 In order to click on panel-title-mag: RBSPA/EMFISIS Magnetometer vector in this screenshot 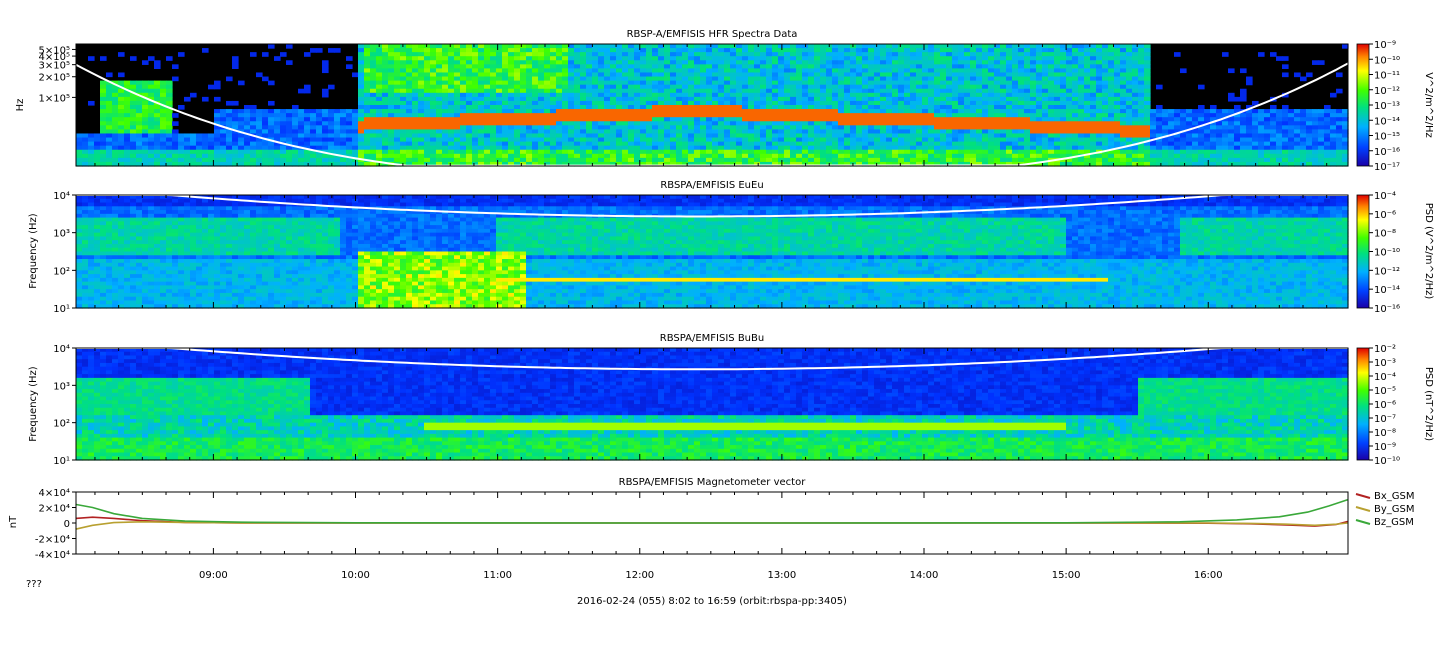, I will do `click(713, 482)`.